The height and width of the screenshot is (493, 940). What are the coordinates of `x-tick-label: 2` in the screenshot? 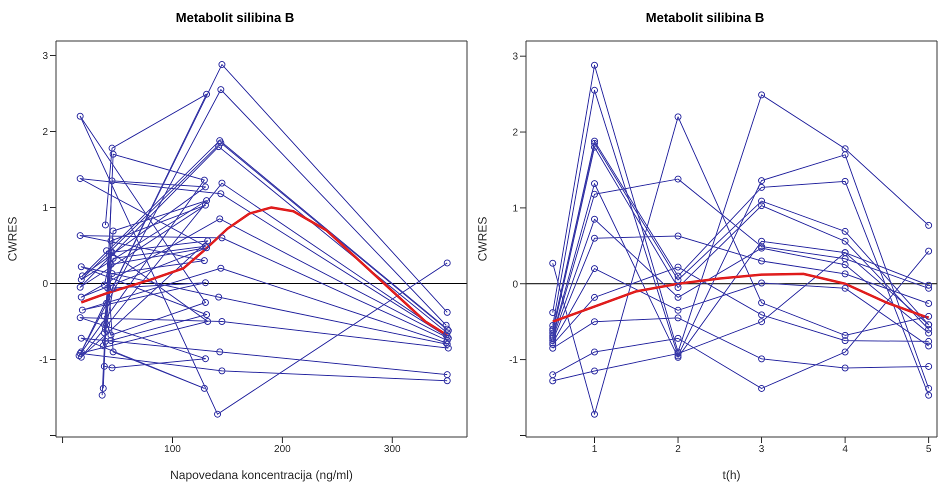 It's located at (678, 450).